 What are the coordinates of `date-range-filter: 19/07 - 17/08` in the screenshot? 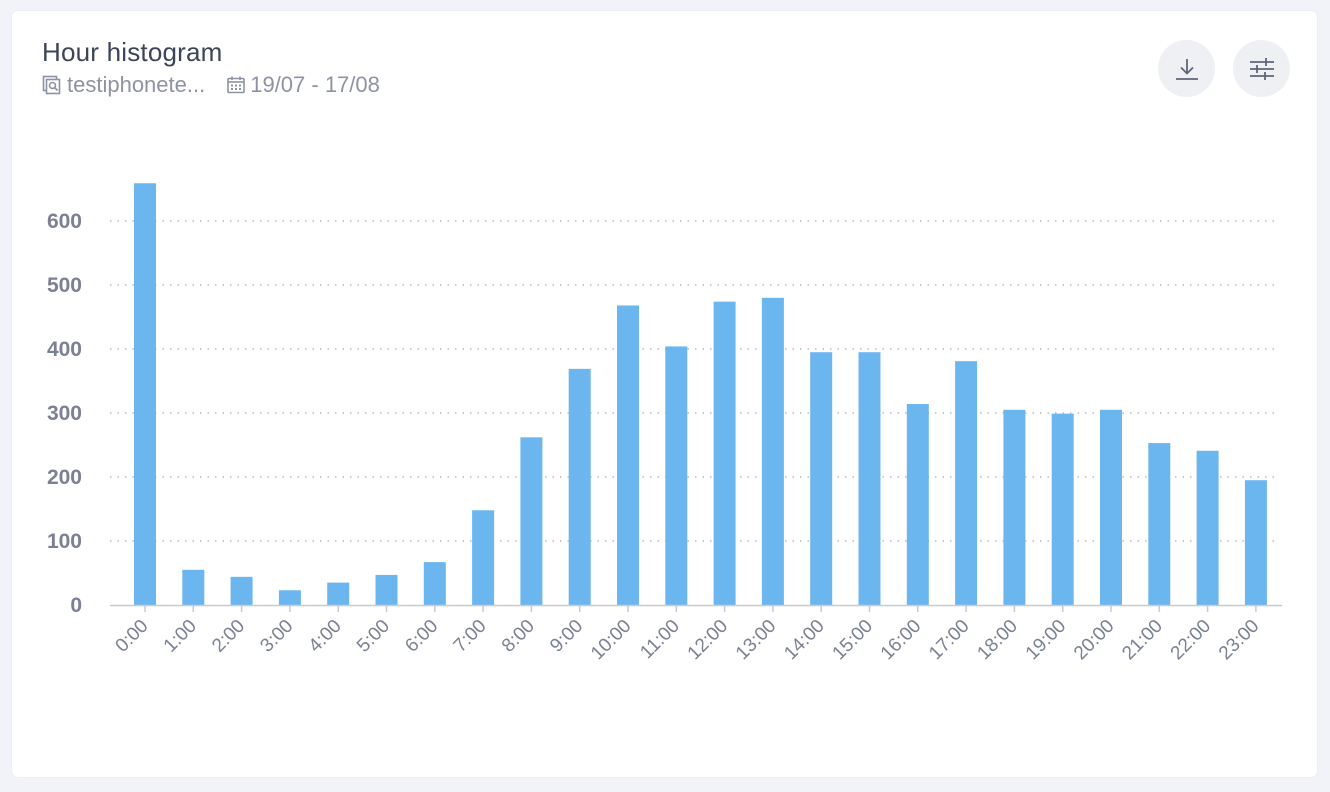 It's located at (303, 85).